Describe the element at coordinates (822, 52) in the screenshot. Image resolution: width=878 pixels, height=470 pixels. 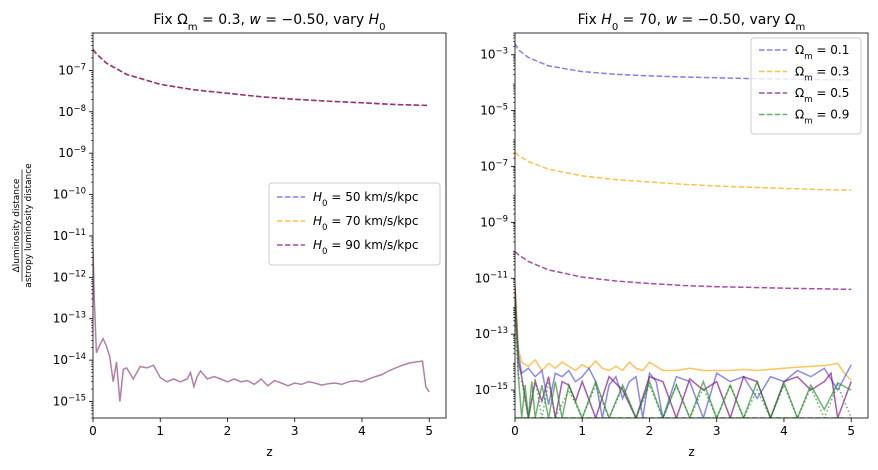
I see `legend-entry: Ωm = 0.1` at that location.